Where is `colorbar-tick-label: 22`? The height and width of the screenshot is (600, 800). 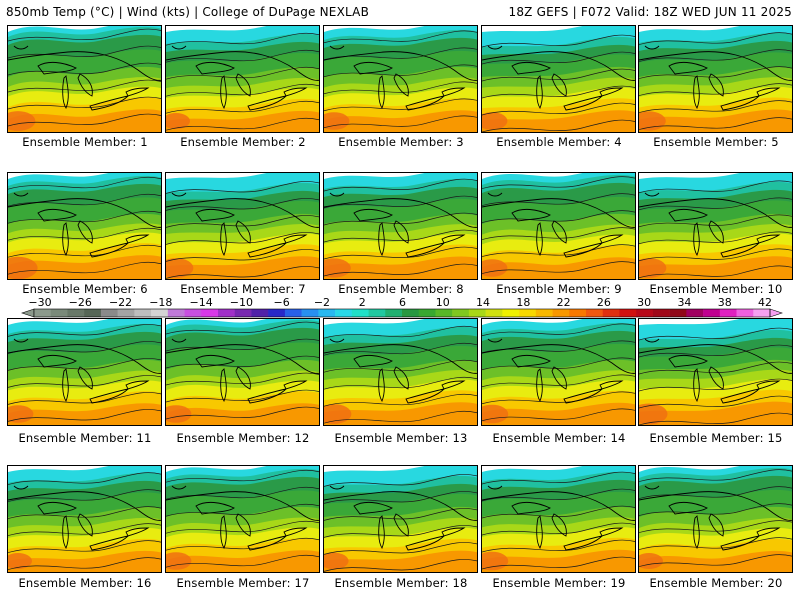
colorbar-tick-label: 22 is located at coordinates (564, 302).